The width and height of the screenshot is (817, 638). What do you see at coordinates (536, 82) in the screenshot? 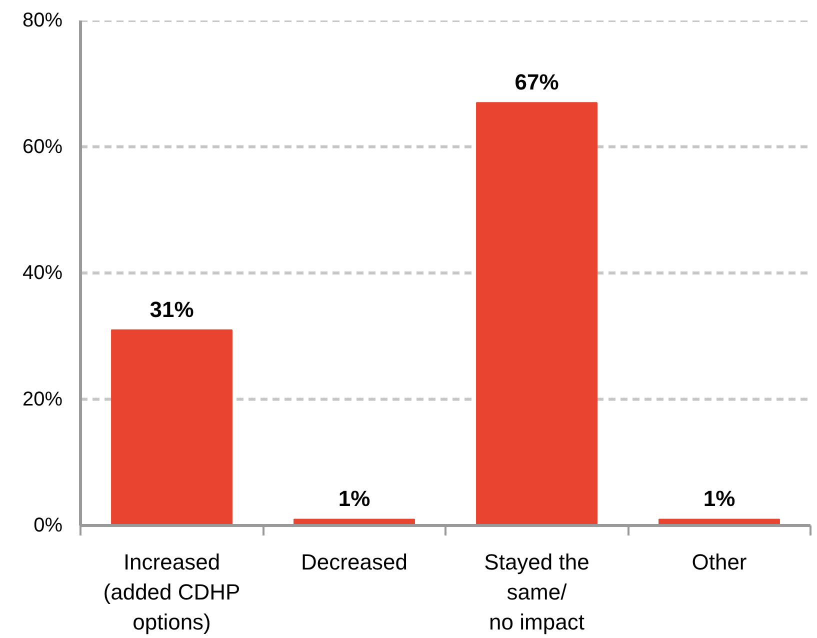
I see `data-label: 67%` at bounding box center [536, 82].